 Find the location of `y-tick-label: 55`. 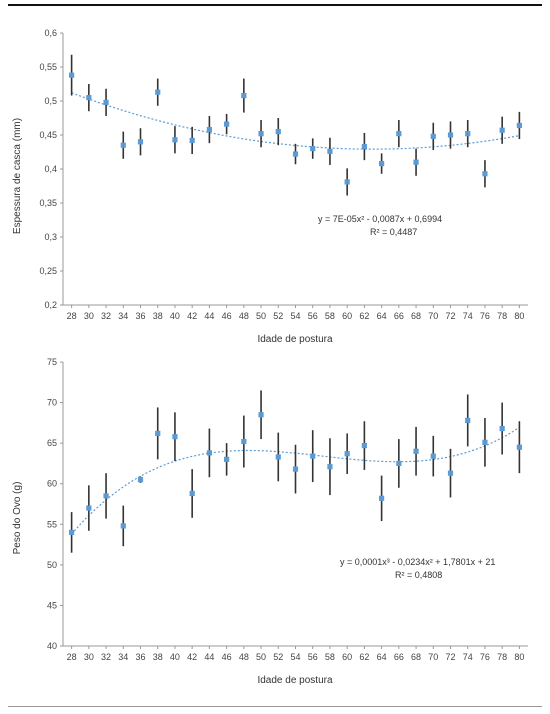

y-tick-label: 55 is located at coordinates (52, 524).